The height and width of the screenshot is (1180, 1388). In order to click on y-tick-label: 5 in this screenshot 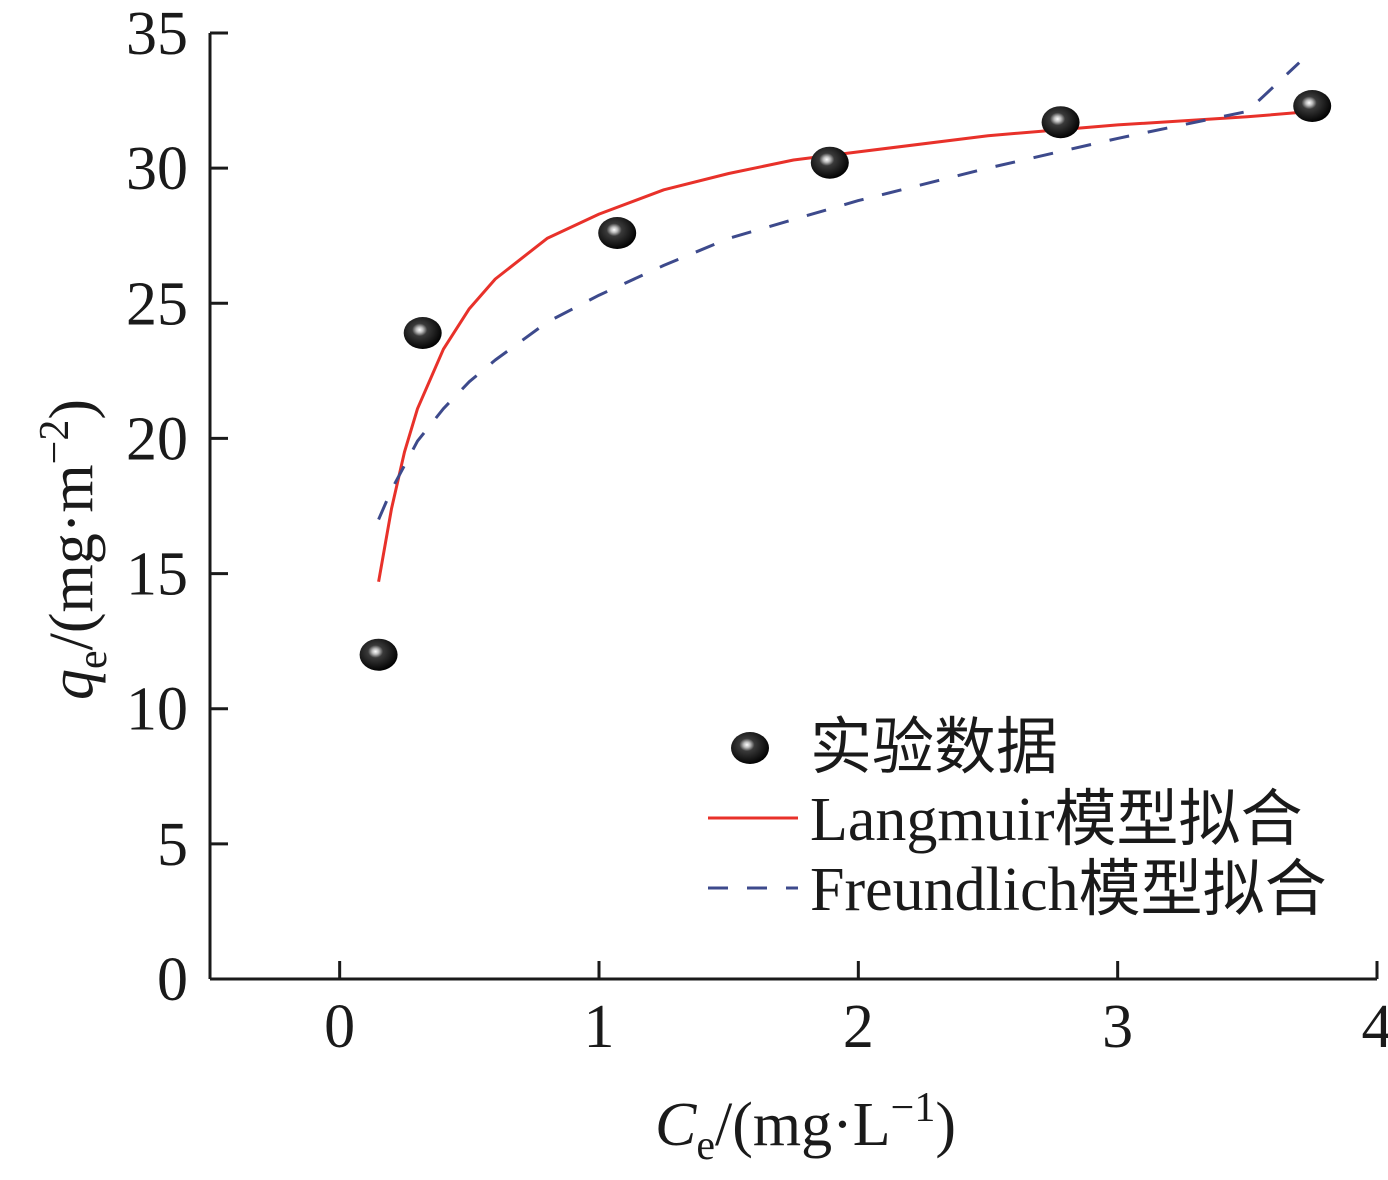, I will do `click(172, 845)`.